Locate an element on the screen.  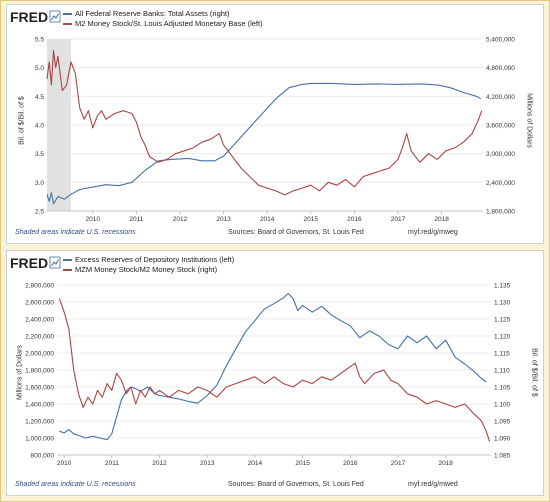
y-tick-left-0: 2.5 is located at coordinates (39, 212).